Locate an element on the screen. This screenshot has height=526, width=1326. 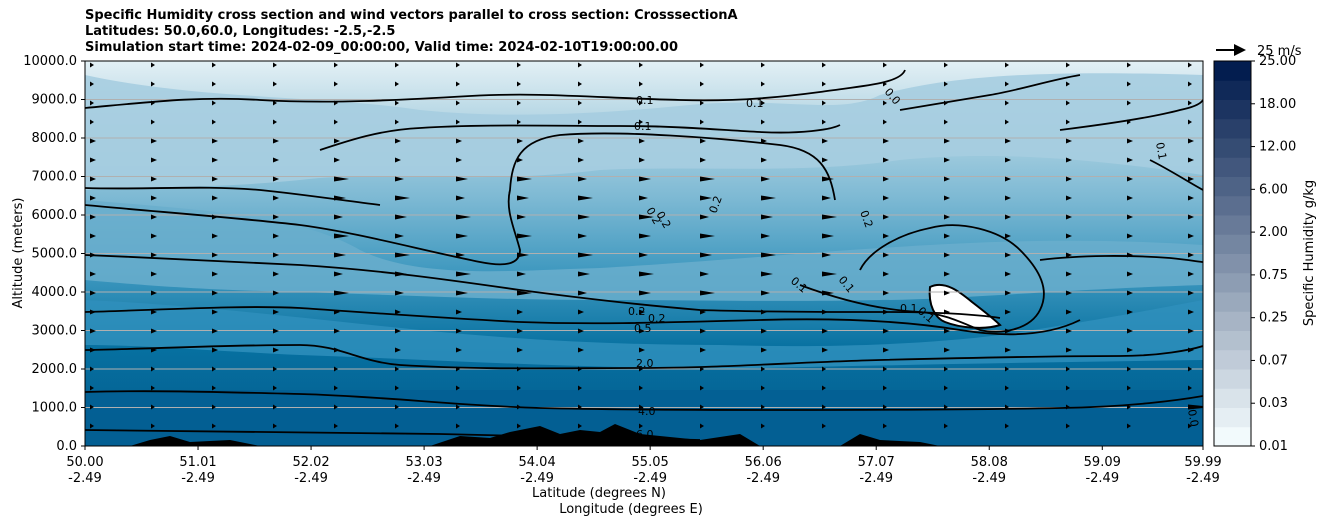
x-tick-label-lat: 54.04 is located at coordinates (537, 462).